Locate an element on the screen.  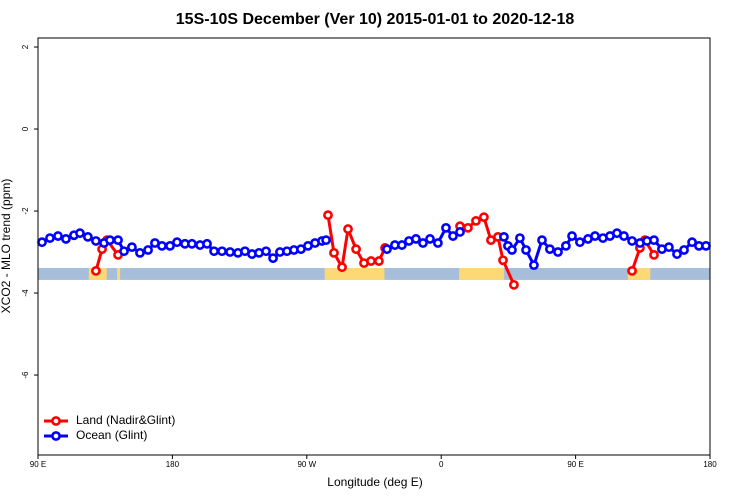
surface-band is located at coordinates (374, 274).